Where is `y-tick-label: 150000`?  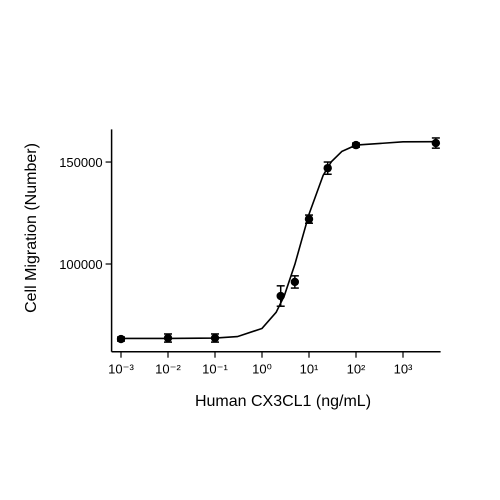
y-tick-label: 150000 is located at coordinates (80, 162).